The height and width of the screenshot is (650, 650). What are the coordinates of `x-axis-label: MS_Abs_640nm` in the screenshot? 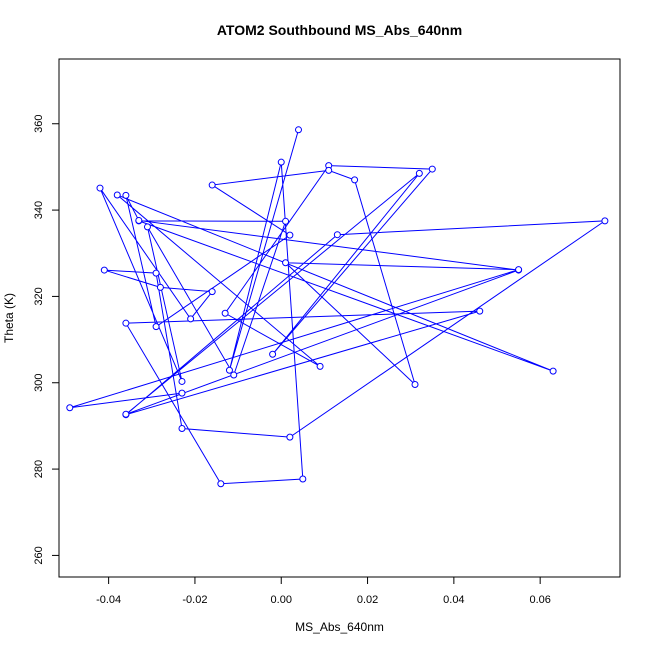 It's located at (339, 627).